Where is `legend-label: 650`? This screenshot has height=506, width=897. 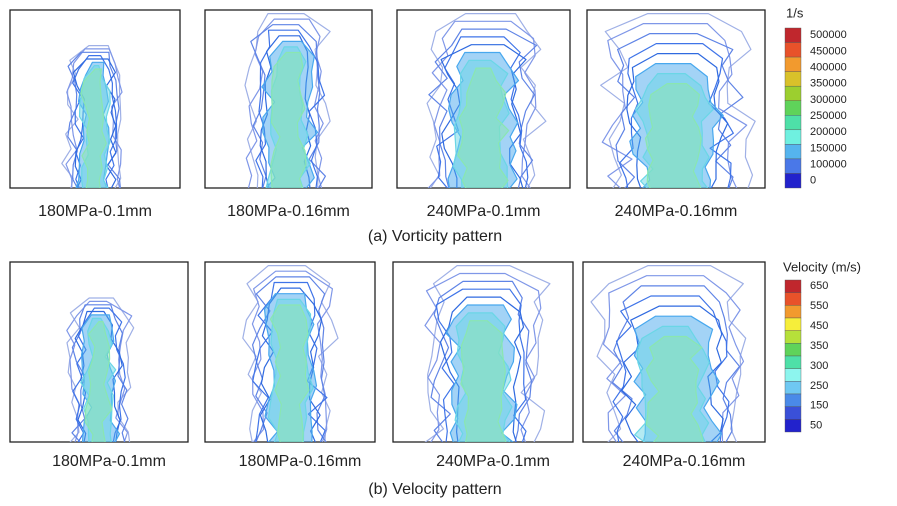 legend-label: 650 is located at coordinates (819, 286).